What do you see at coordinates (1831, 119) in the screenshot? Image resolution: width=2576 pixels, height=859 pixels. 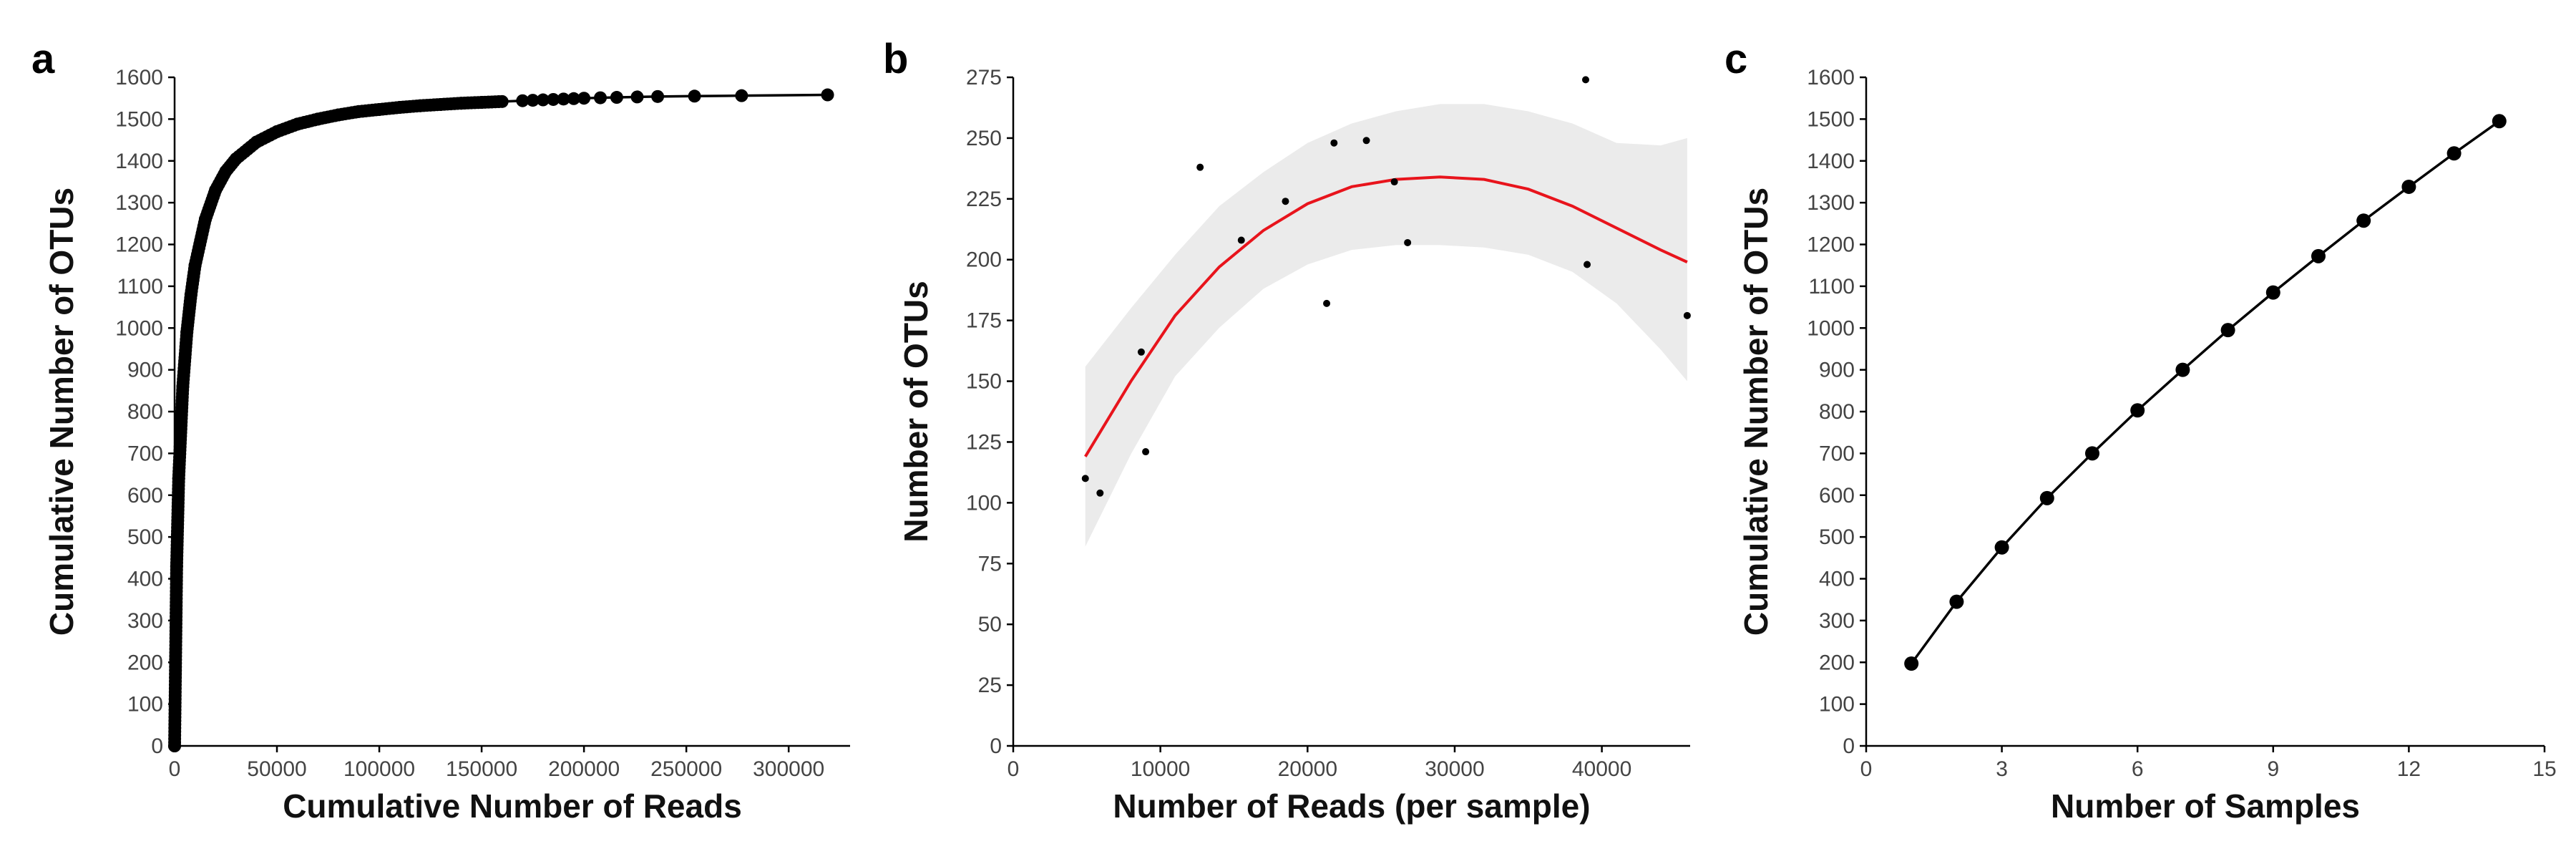 I see `y-tick-label: 1500` at bounding box center [1831, 119].